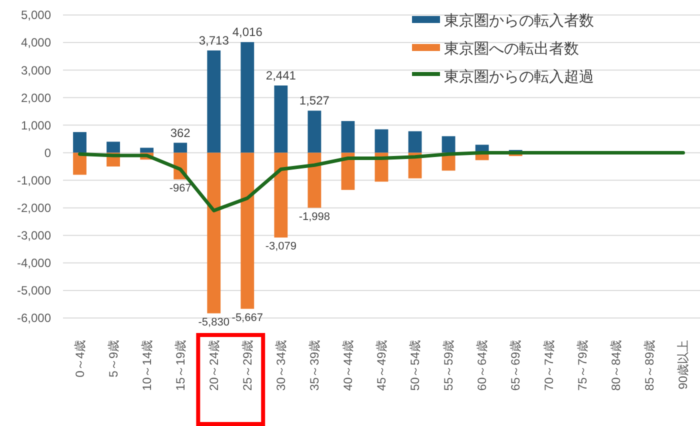 The width and height of the screenshot is (700, 426). I want to click on x-tick-label: 15～19歳, so click(180, 365).